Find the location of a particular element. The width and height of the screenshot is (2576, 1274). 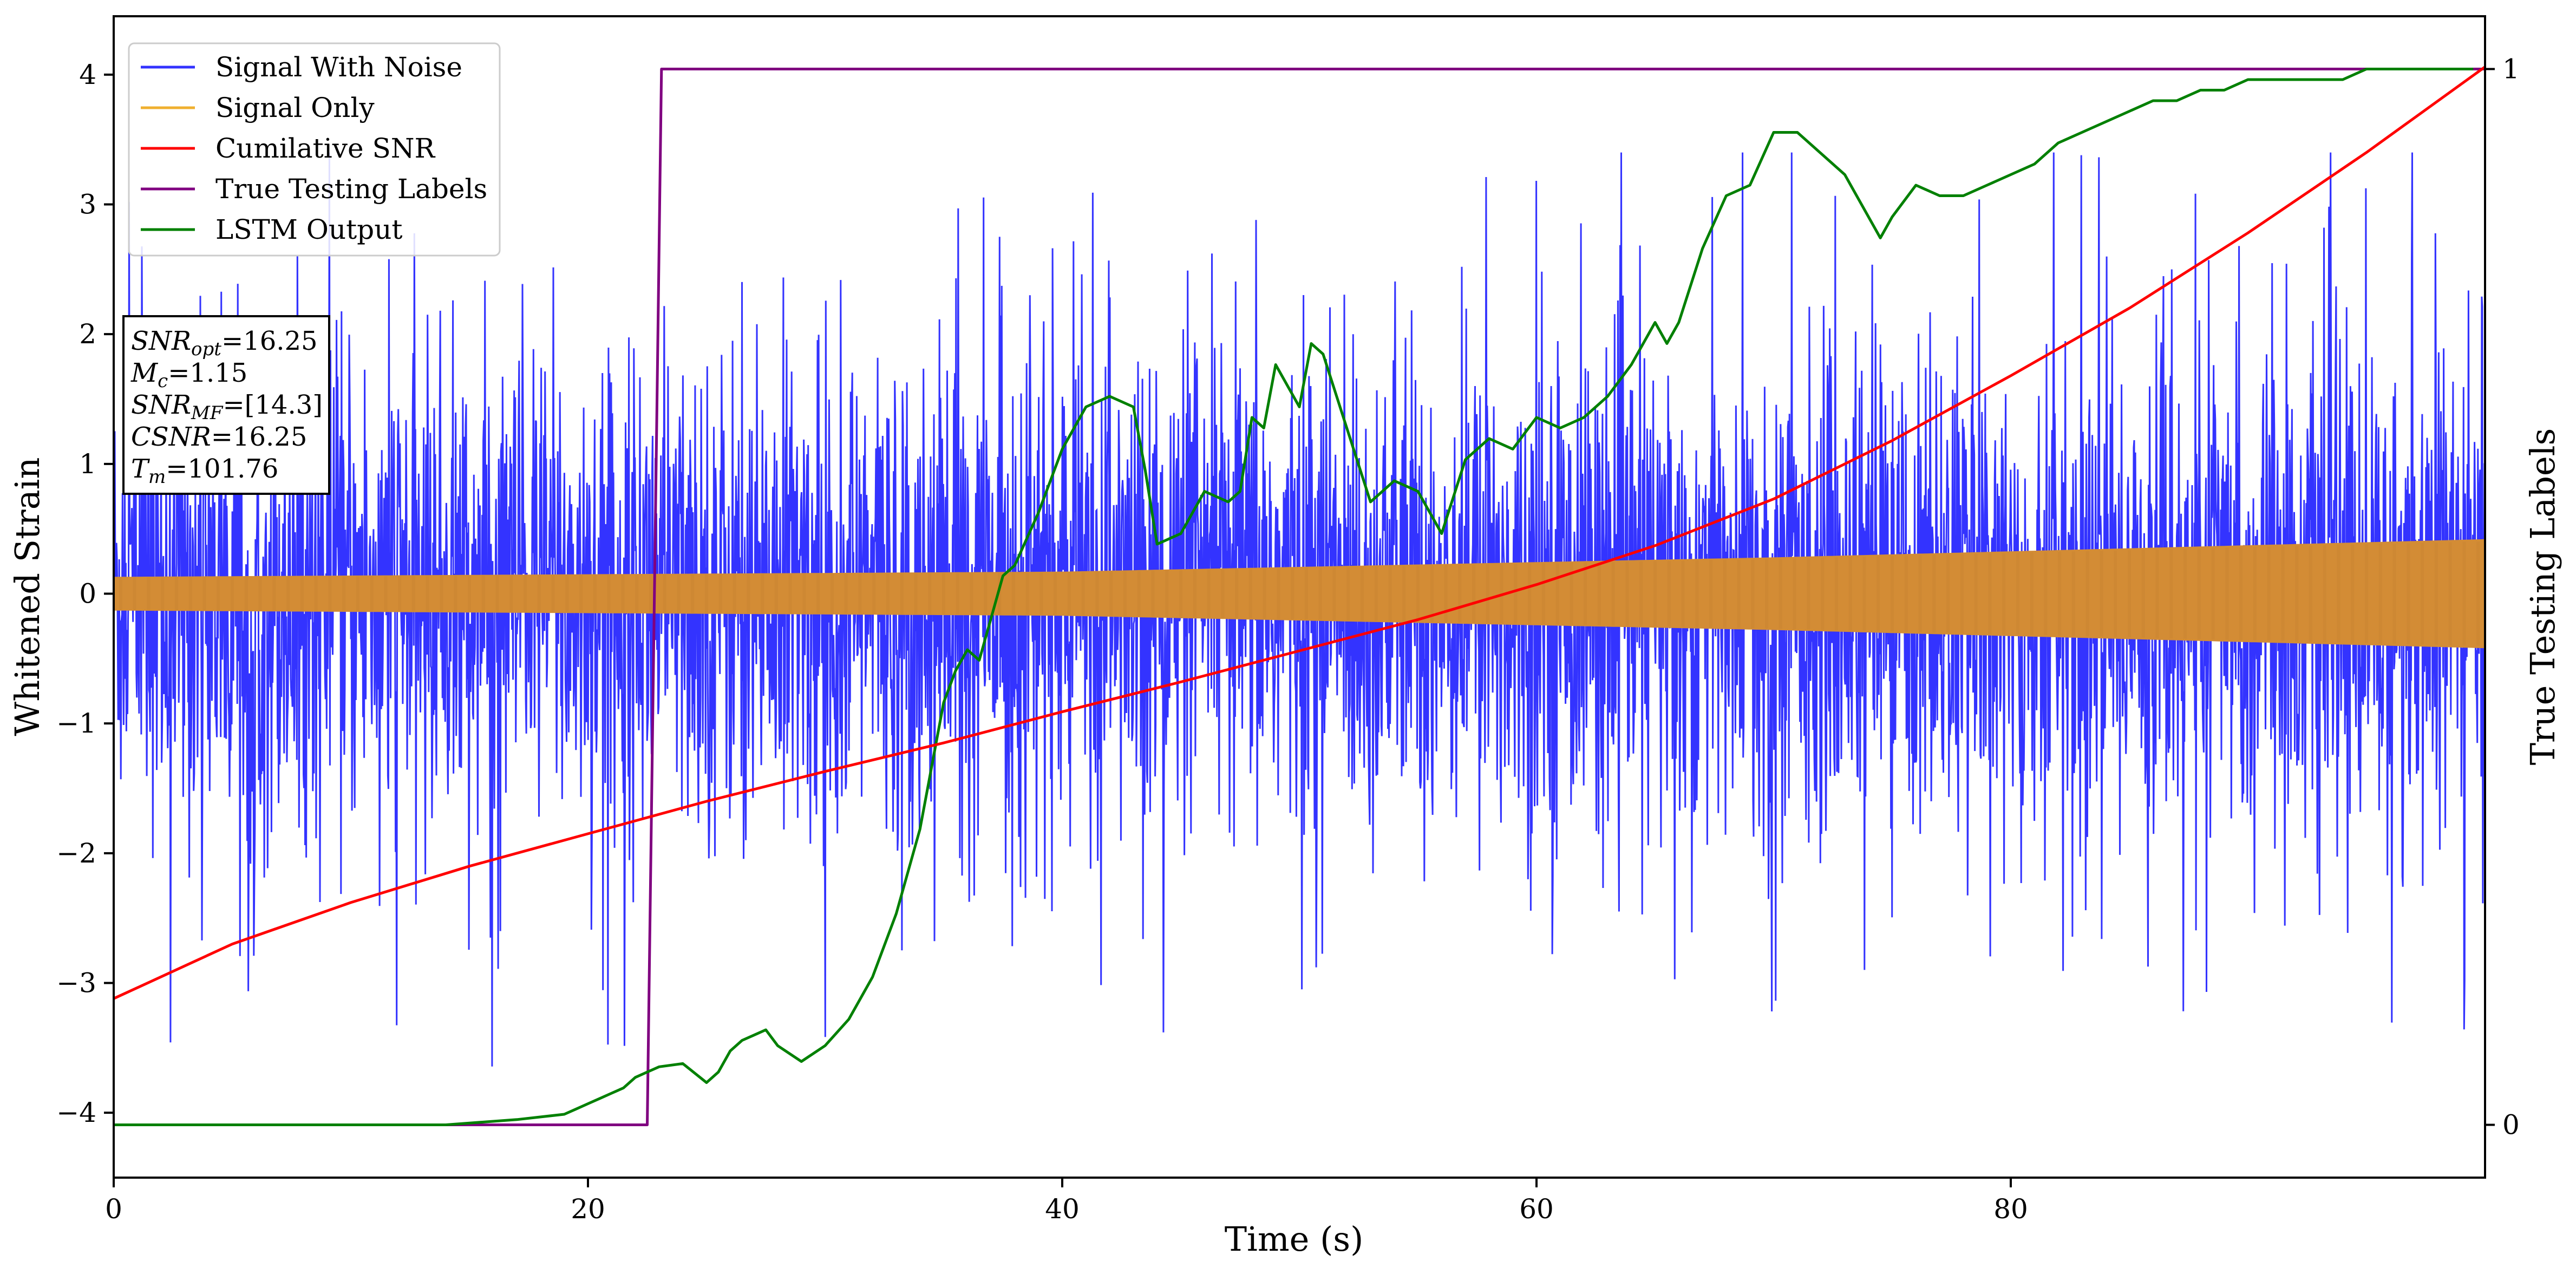

x-tick-label: 20 is located at coordinates (588, 1209).